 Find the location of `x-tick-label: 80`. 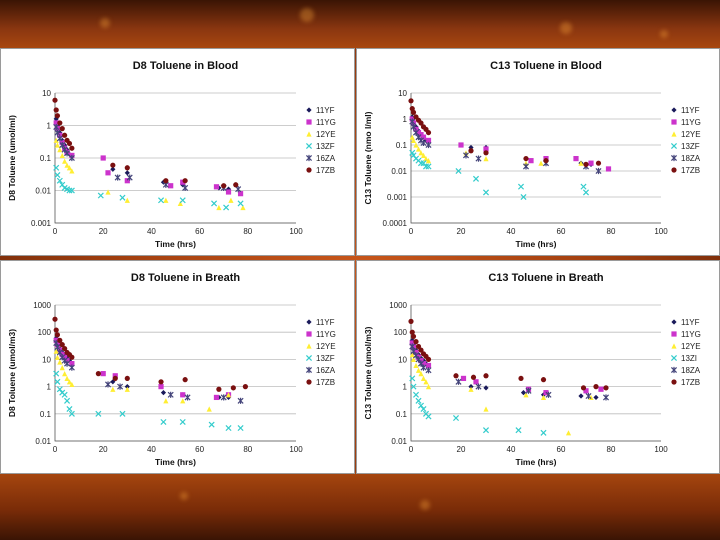

x-tick-label: 80 is located at coordinates (611, 449).